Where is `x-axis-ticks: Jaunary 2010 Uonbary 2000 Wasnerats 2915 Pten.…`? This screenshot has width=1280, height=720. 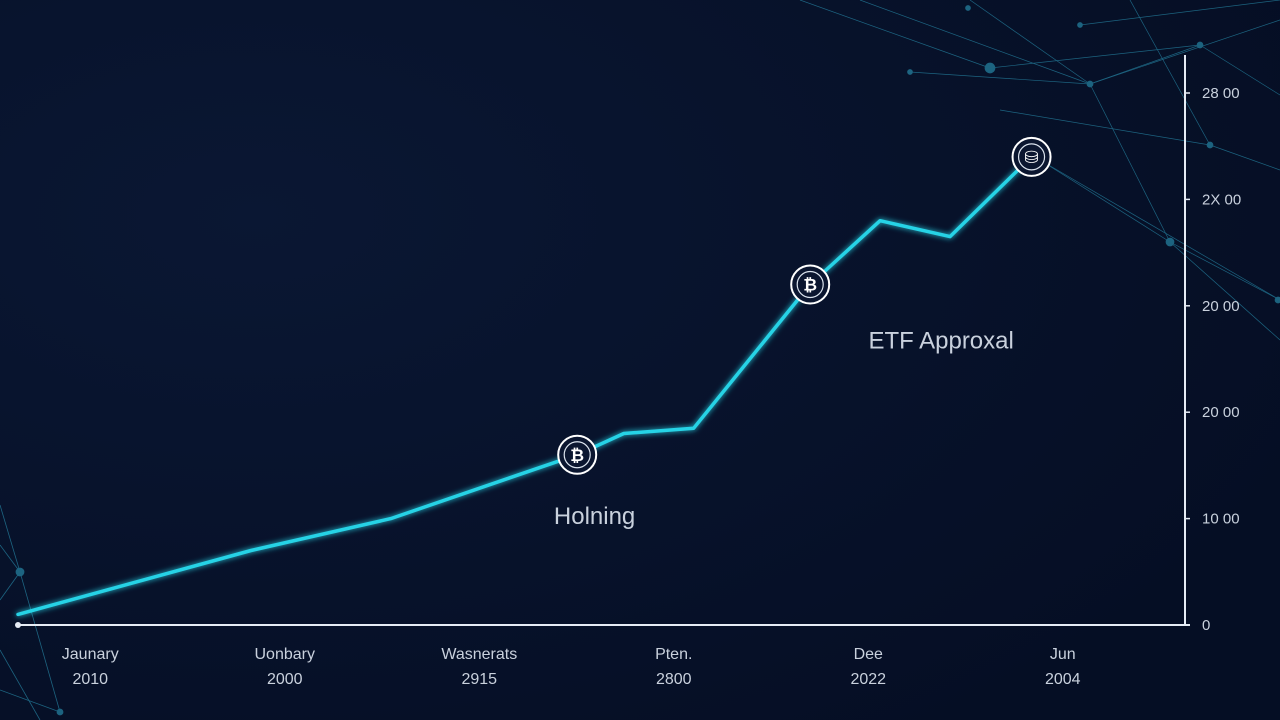
x-axis-ticks: Jaunary 2010 Uonbary 2000 Wasnerats 2915 Pten.… is located at coordinates (571, 667).